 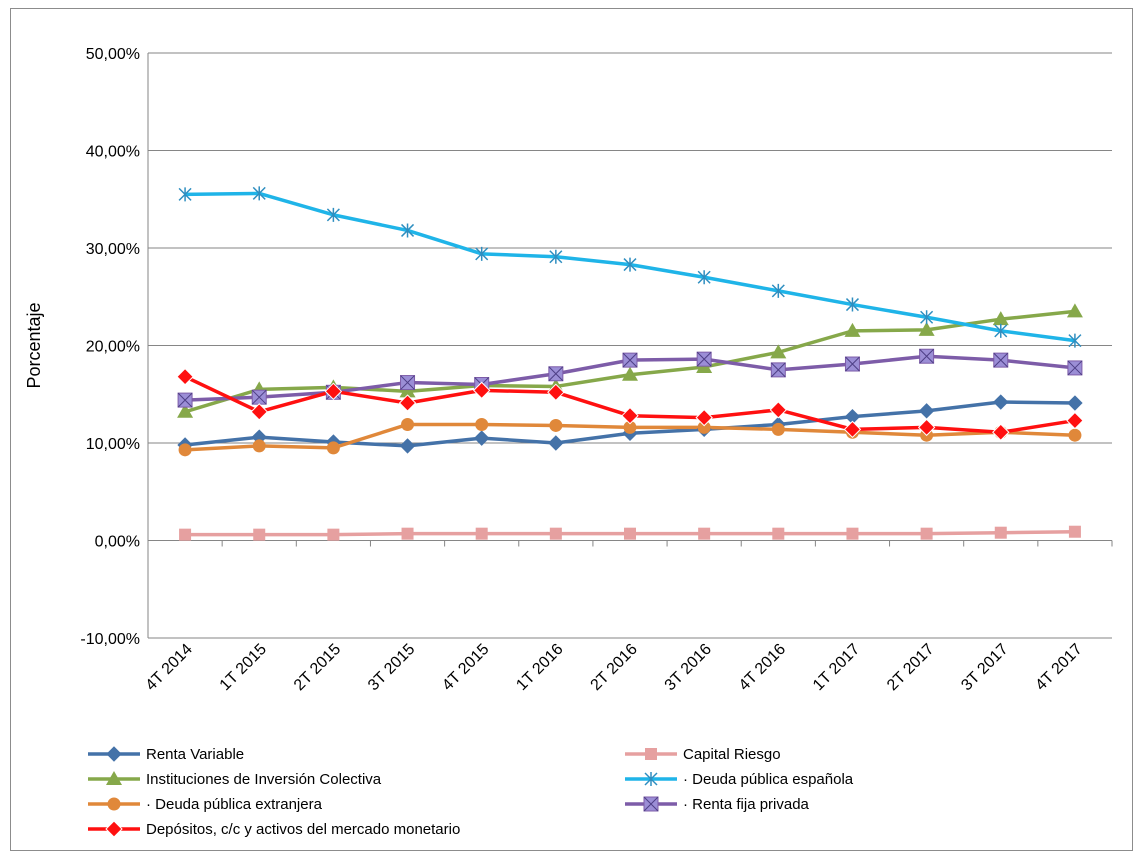 What do you see at coordinates (195, 754) in the screenshot?
I see `legend-label: Renta Variable` at bounding box center [195, 754].